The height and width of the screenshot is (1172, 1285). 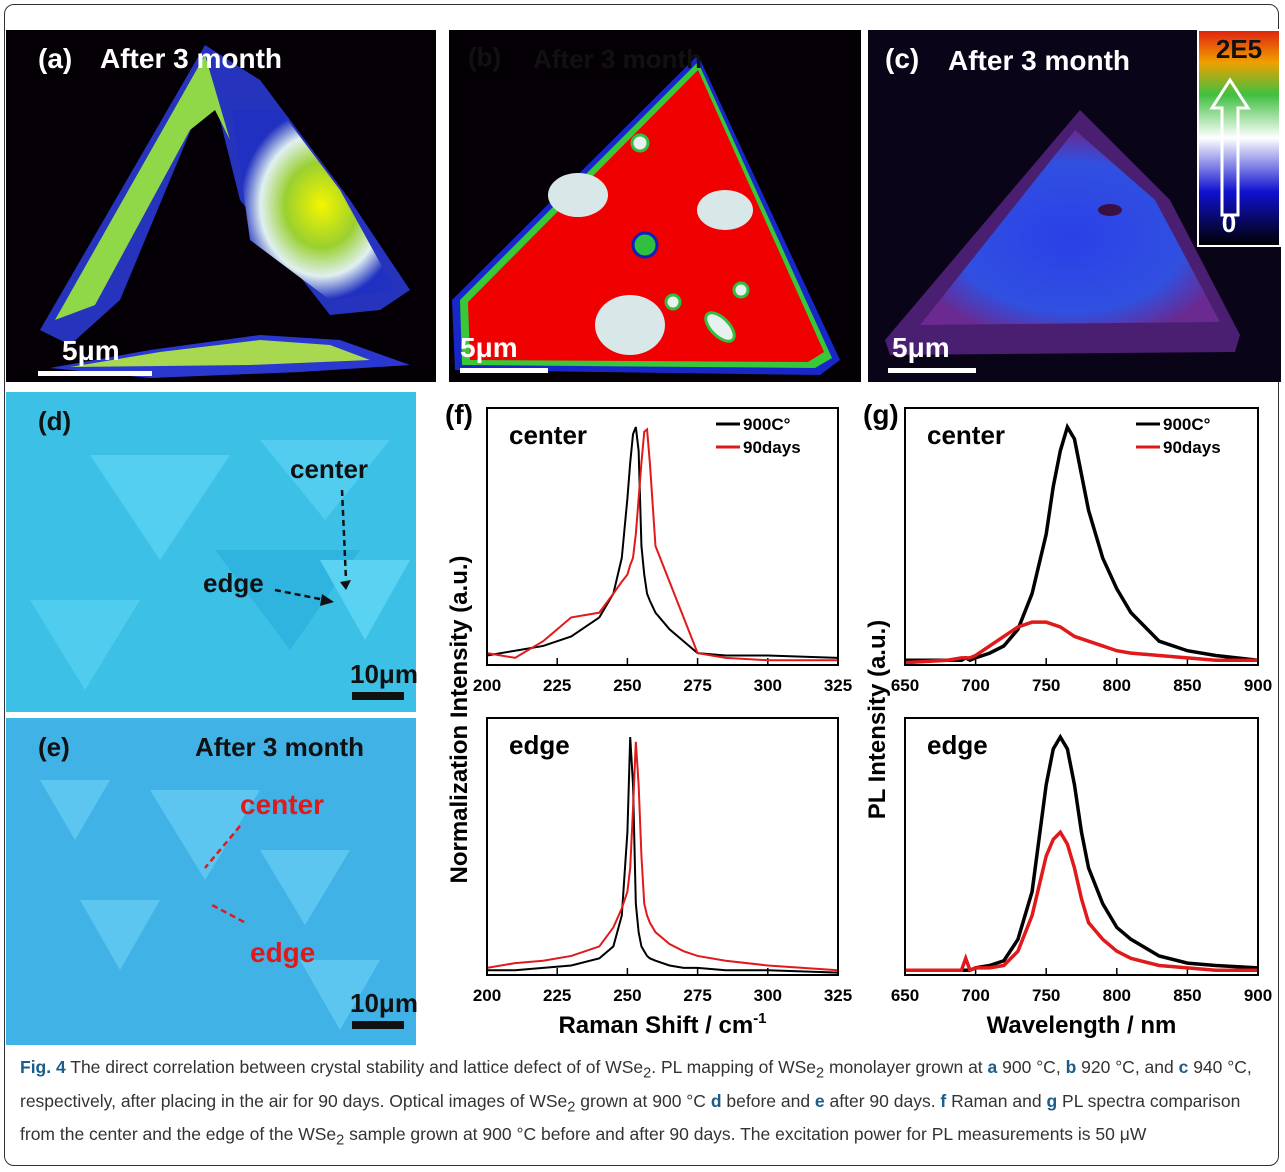 I want to click on panel-label: (e), so click(x=54, y=747).